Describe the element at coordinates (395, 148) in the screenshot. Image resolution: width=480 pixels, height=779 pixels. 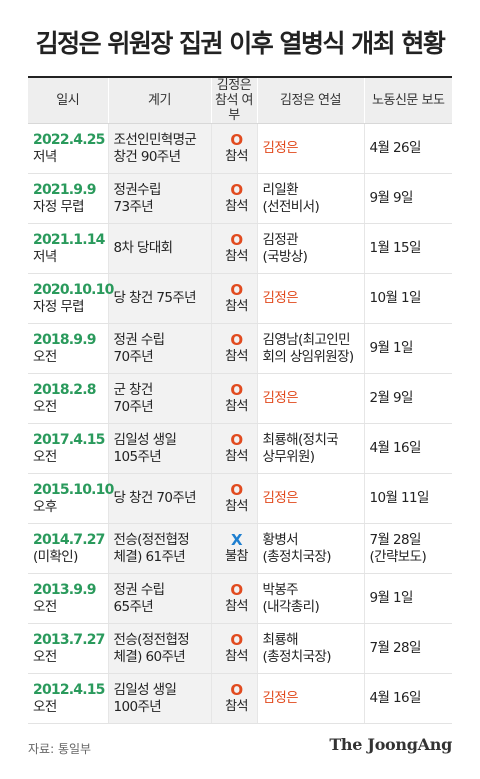
I see `news-line: 4월 26일` at that location.